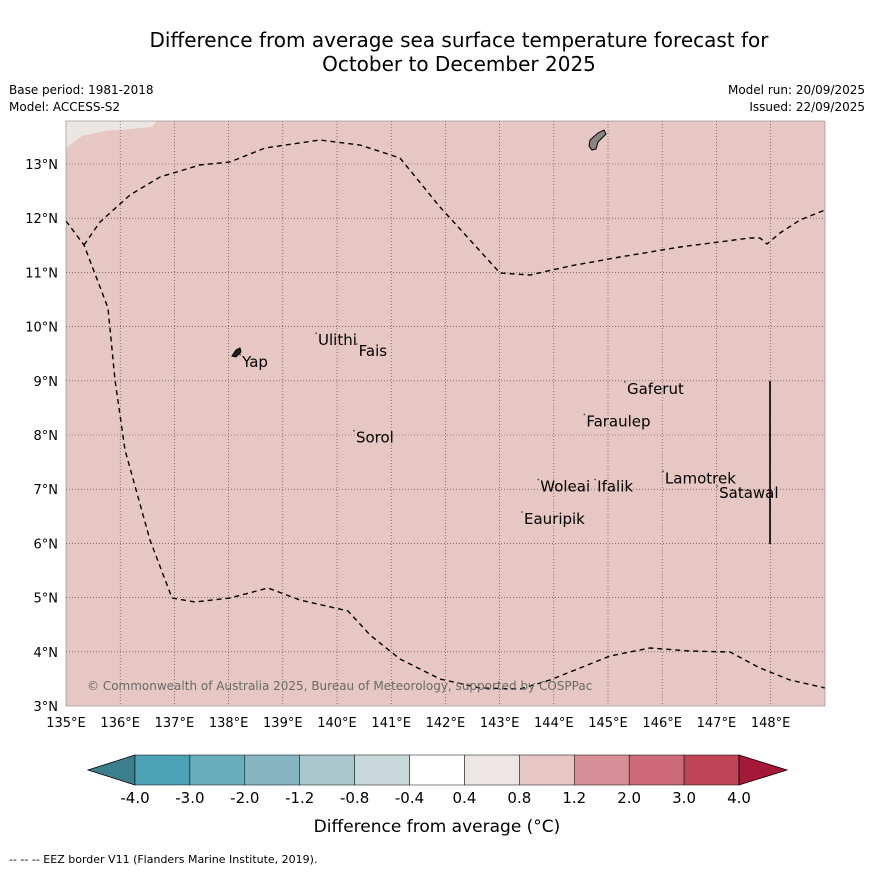 The height and width of the screenshot is (873, 873). I want to click on place-label: Ifalik, so click(615, 486).